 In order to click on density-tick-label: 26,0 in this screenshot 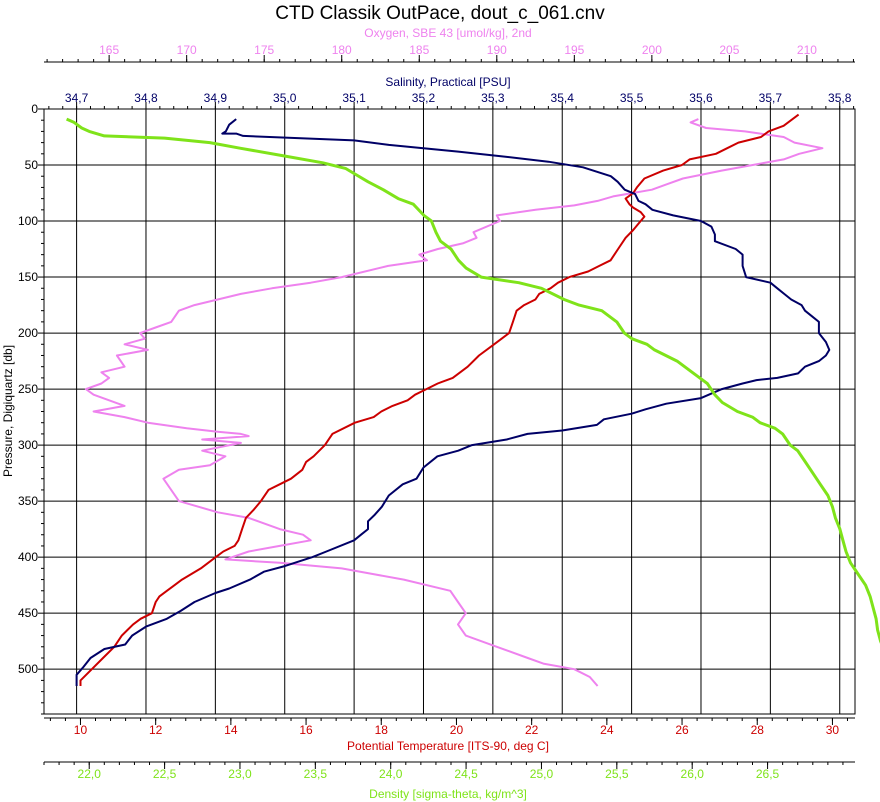, I will do `click(693, 774)`.